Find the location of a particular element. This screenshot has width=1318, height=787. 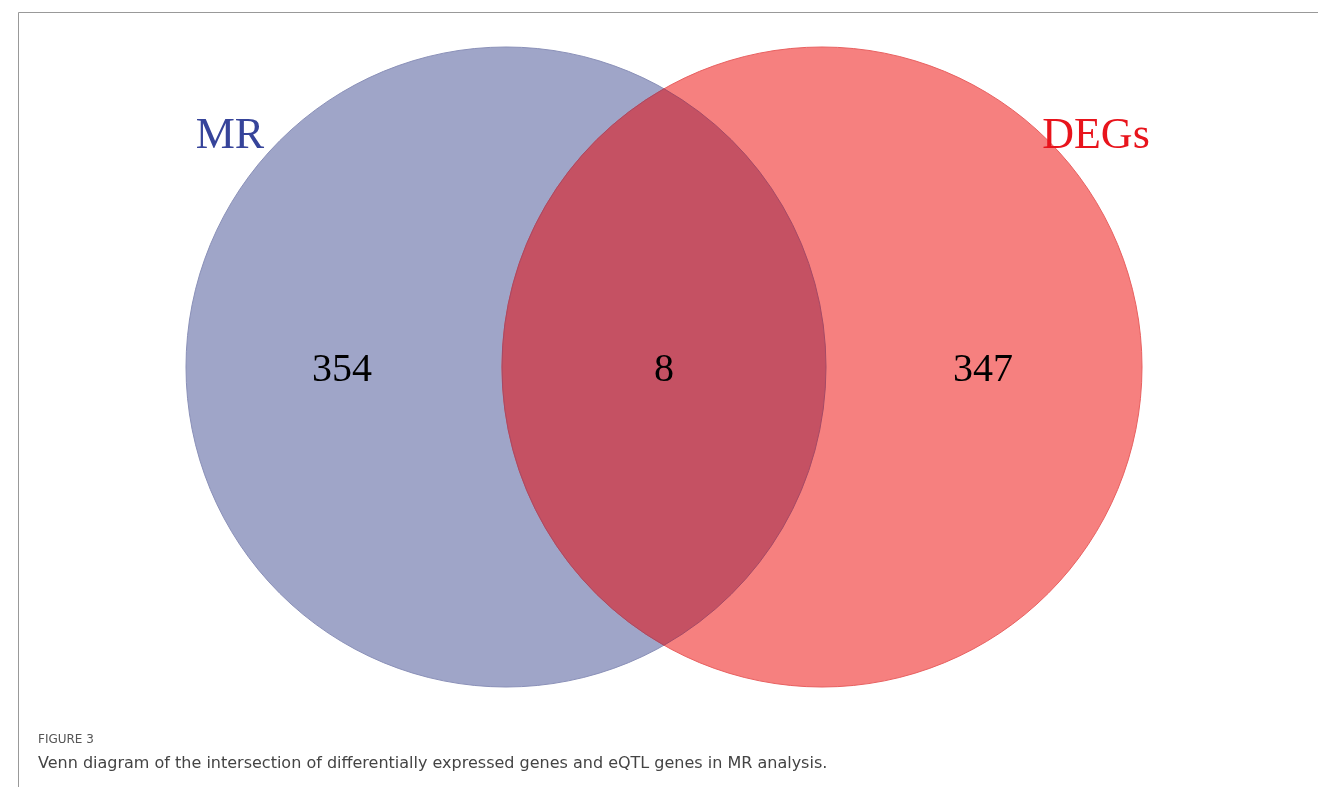

data-label: 347 is located at coordinates (983, 367).